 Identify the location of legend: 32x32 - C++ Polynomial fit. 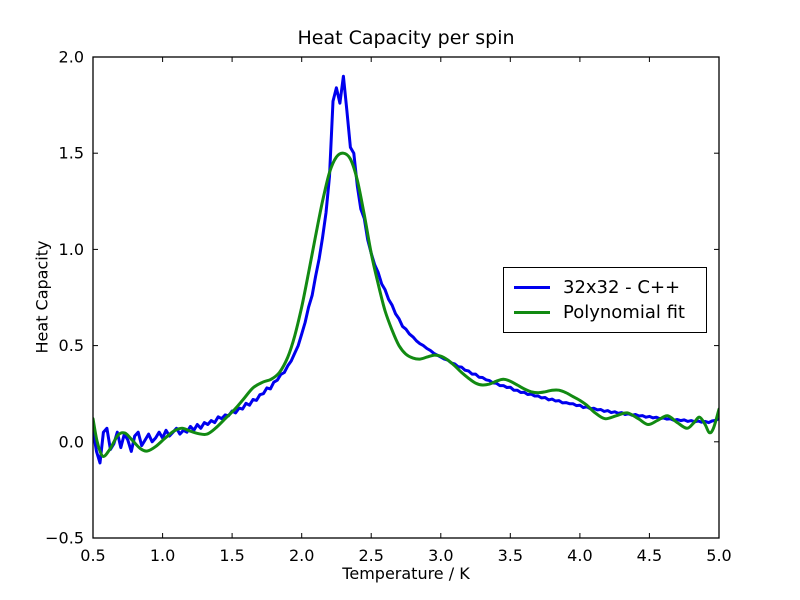
(605, 300).